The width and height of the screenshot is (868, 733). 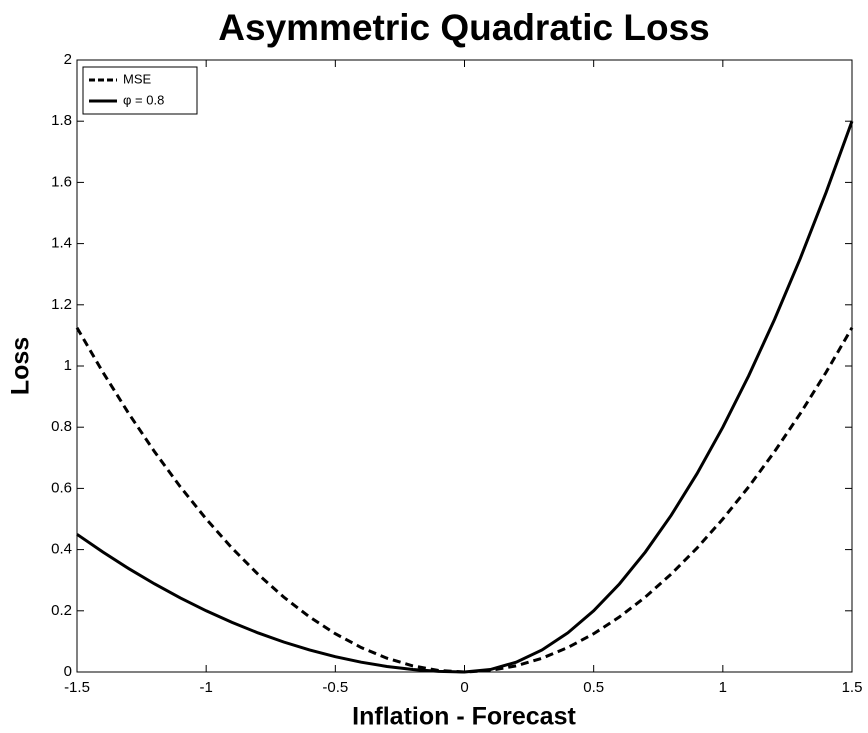 What do you see at coordinates (593, 687) in the screenshot?
I see `x-tick-label: 0.5` at bounding box center [593, 687].